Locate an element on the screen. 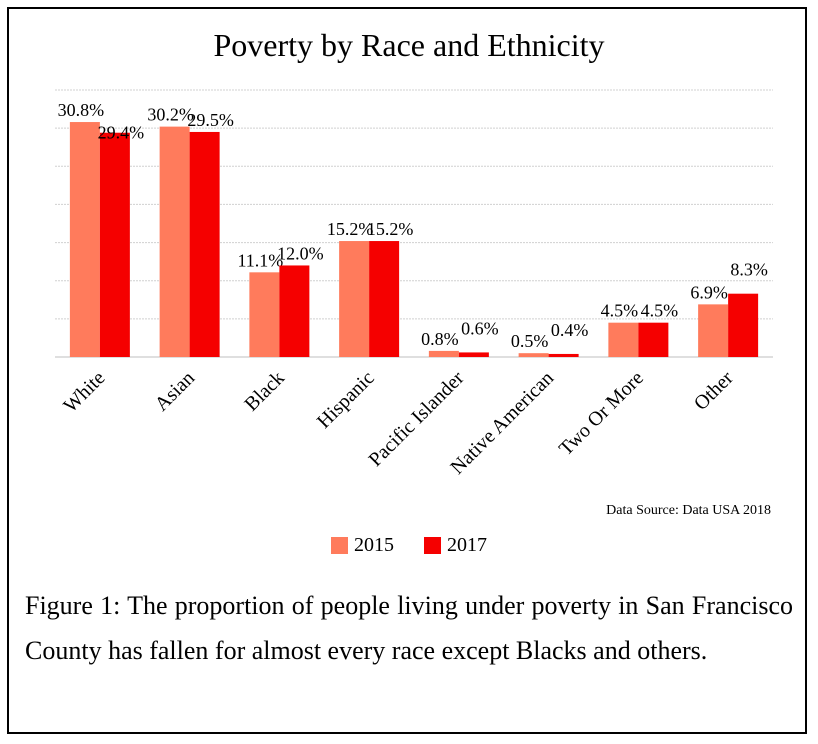 The height and width of the screenshot is (744, 818). data-label-2015: 11.1% is located at coordinates (260, 260).